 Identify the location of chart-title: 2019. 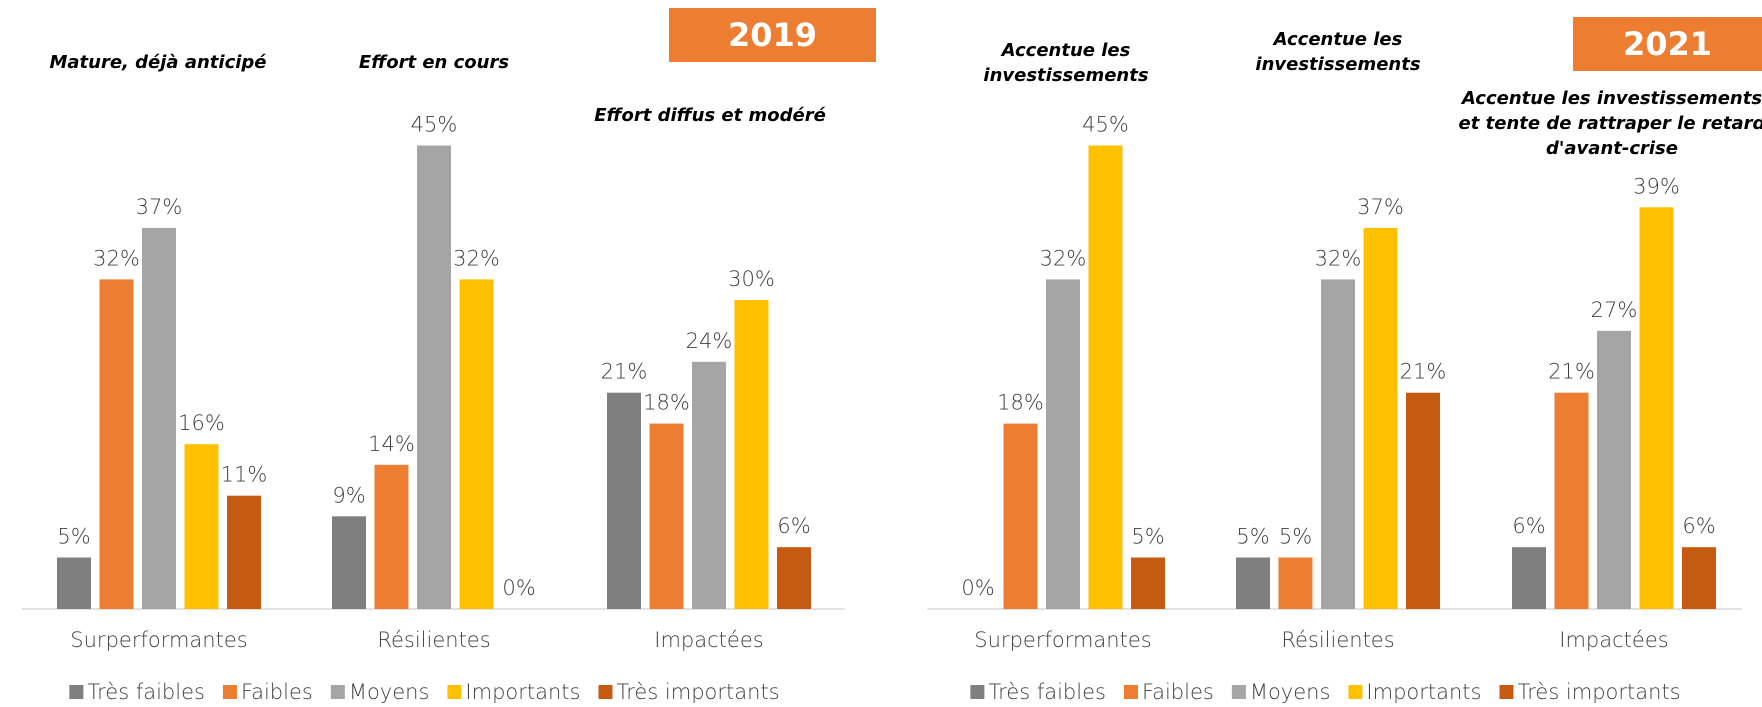
(772, 35).